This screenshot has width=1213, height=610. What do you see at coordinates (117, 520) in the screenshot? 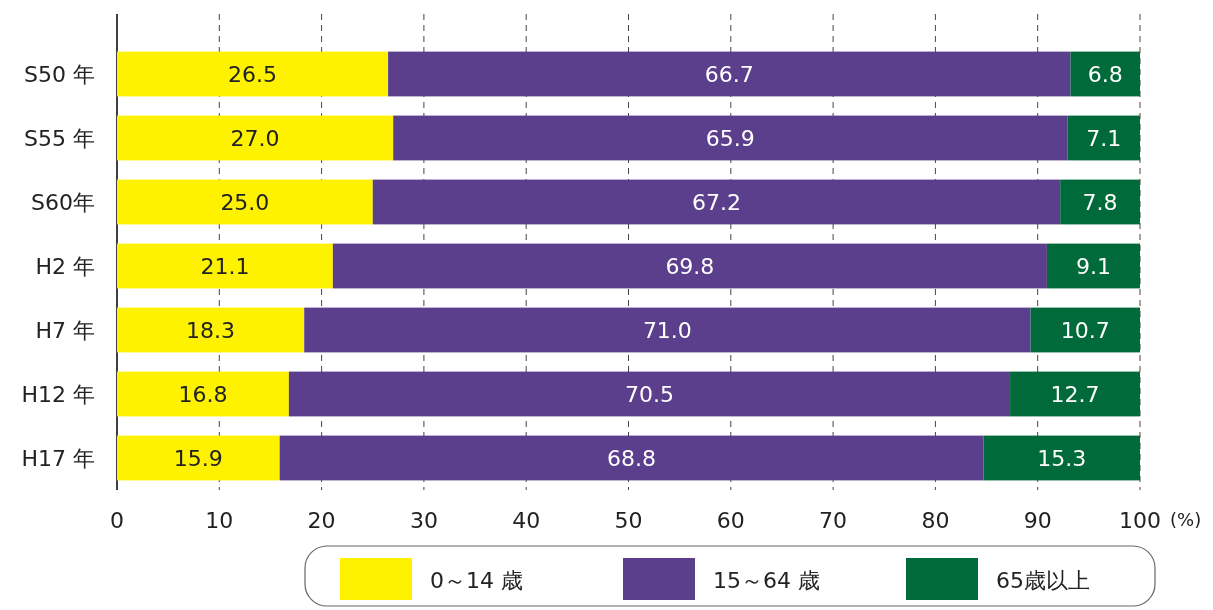
I see `x-tick-label: 0` at bounding box center [117, 520].